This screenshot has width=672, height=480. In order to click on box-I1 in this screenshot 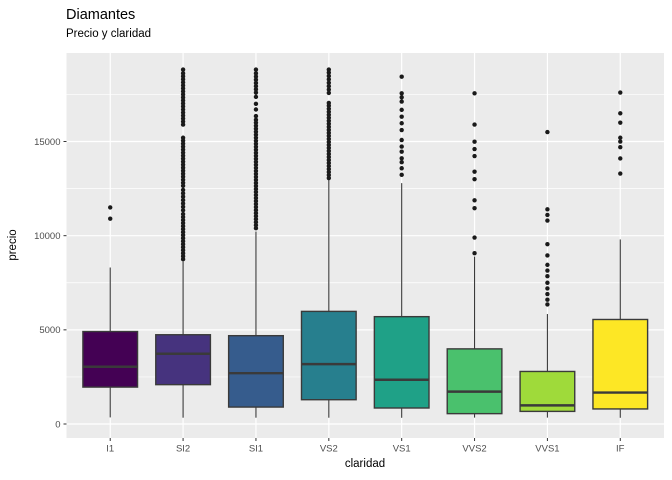, I will do `click(110, 359)`.